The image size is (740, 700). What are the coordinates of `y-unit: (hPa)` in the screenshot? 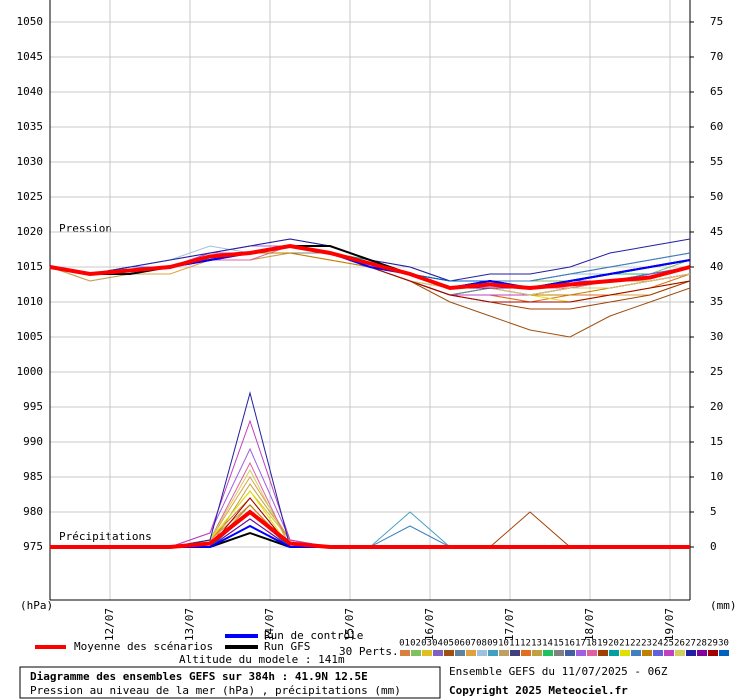 It's located at (36, 605).